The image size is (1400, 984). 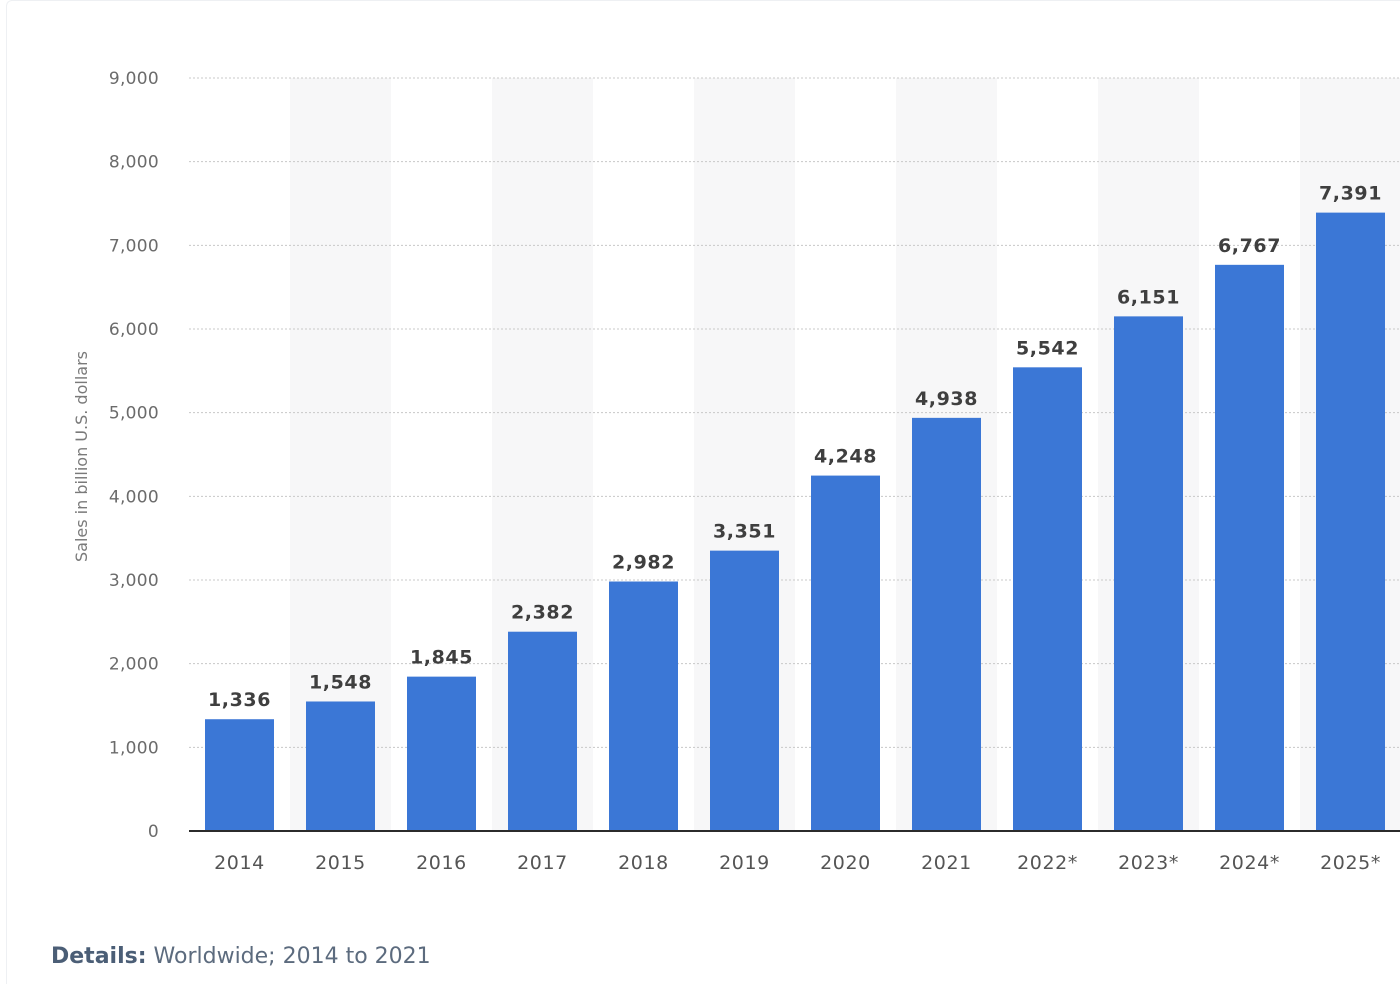 I want to click on x-tick-label: 2025*, so click(x=1350, y=863).